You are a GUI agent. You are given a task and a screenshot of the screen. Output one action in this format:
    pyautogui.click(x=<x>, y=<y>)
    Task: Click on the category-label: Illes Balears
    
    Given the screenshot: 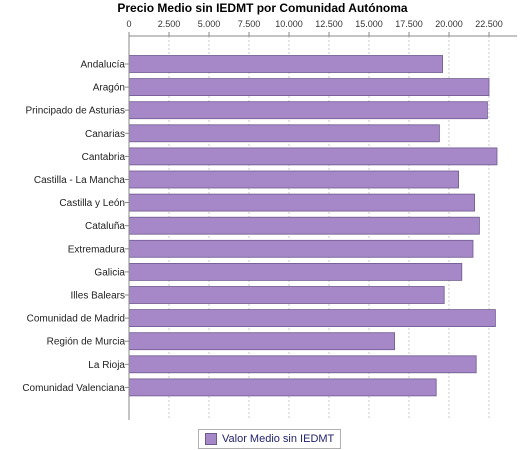 What is the action you would take?
    pyautogui.click(x=98, y=296)
    